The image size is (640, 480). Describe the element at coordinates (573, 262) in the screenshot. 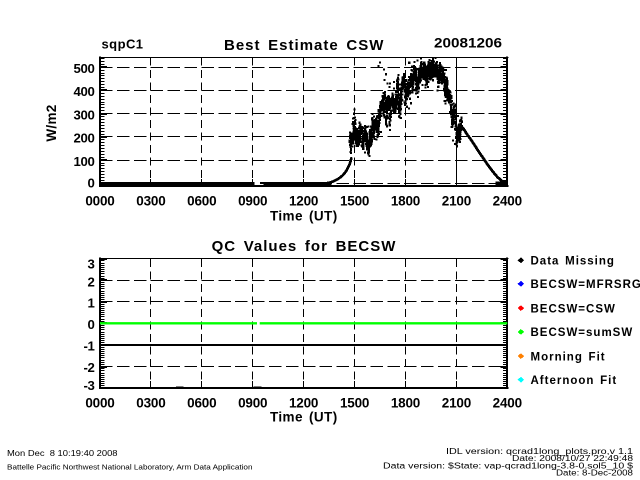

I see `svg-text: Data Missing` at that location.